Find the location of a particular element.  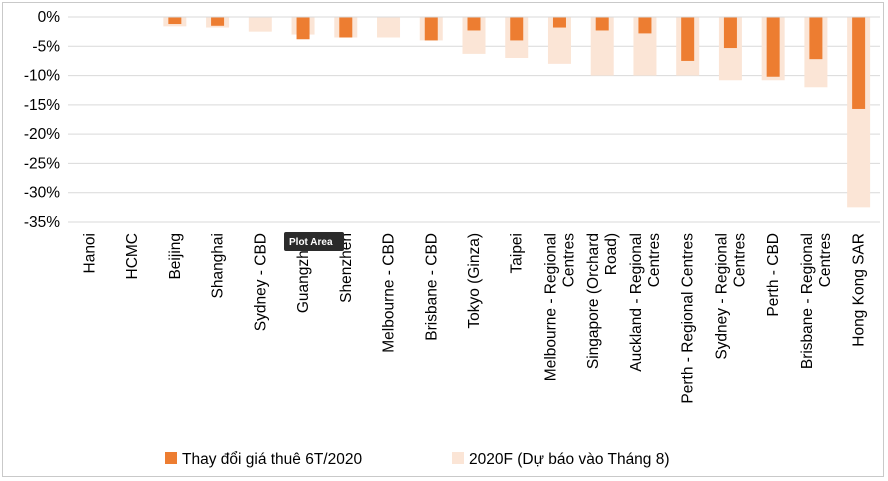

x-category-label: Hong Kong SAR is located at coordinates (859, 290).